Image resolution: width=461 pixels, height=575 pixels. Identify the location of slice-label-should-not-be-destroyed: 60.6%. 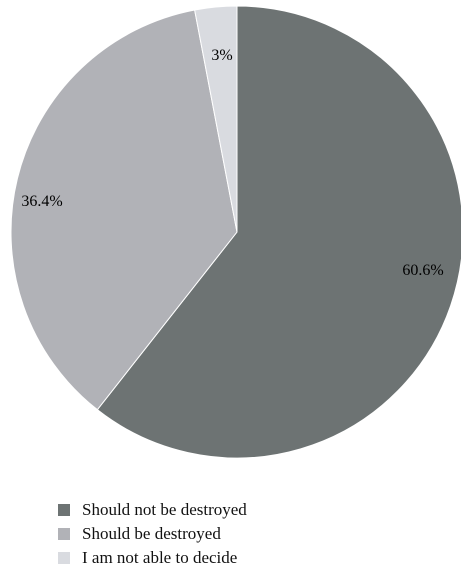
(422, 270).